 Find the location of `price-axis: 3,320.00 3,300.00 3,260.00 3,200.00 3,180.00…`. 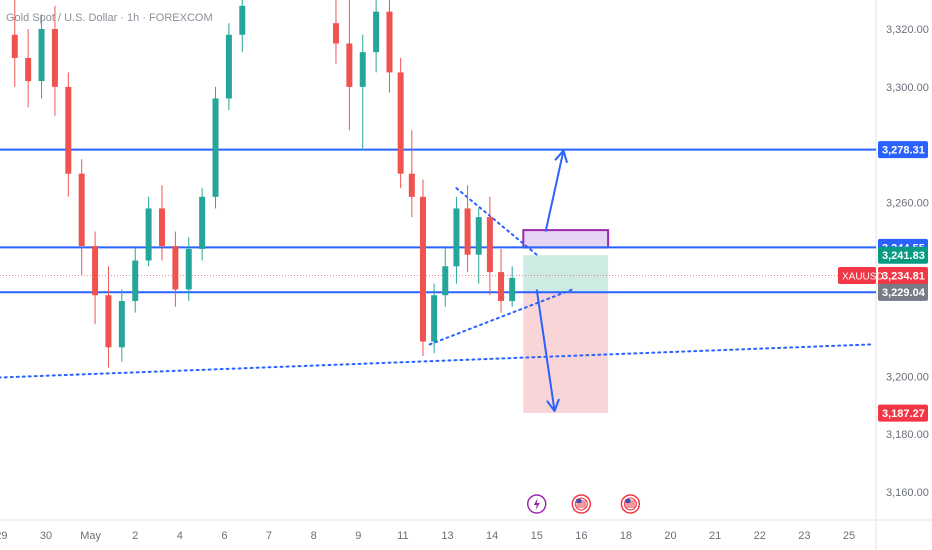

price-axis: 3,320.00 3,300.00 3,260.00 3,200.00 3,180.00… is located at coordinates (907, 261).